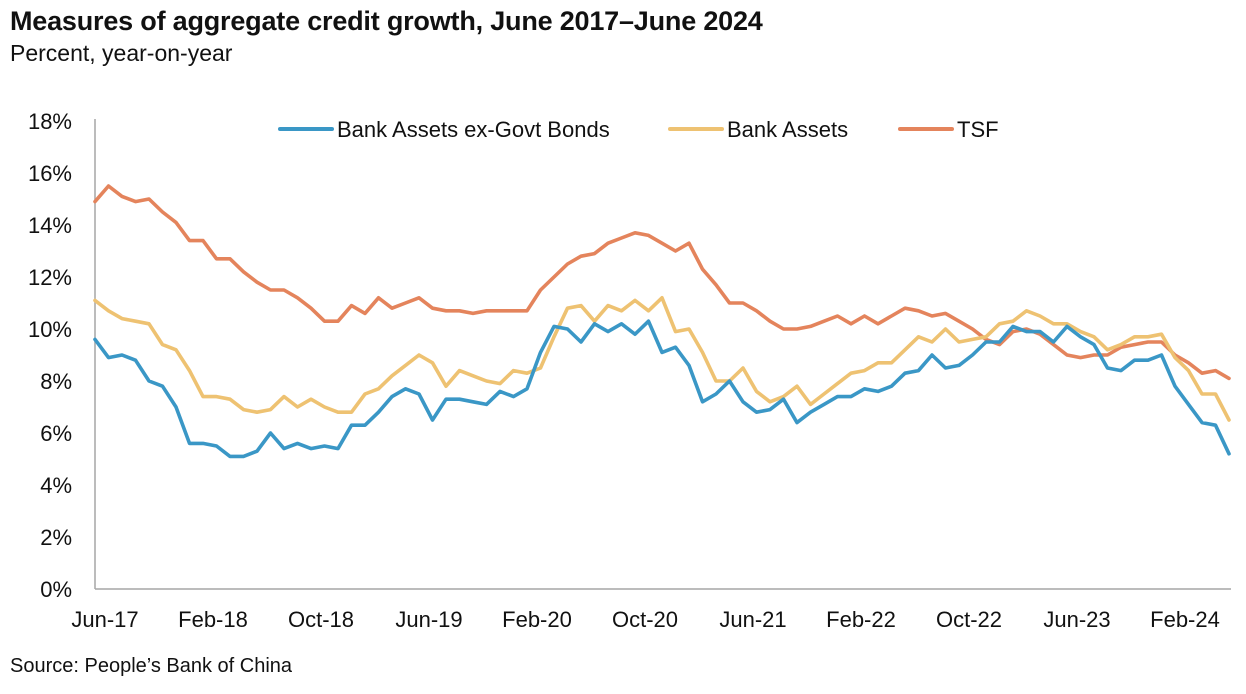 This screenshot has width=1246, height=694. What do you see at coordinates (151, 666) in the screenshot?
I see `source-note: Source: People’s Bank of China` at bounding box center [151, 666].